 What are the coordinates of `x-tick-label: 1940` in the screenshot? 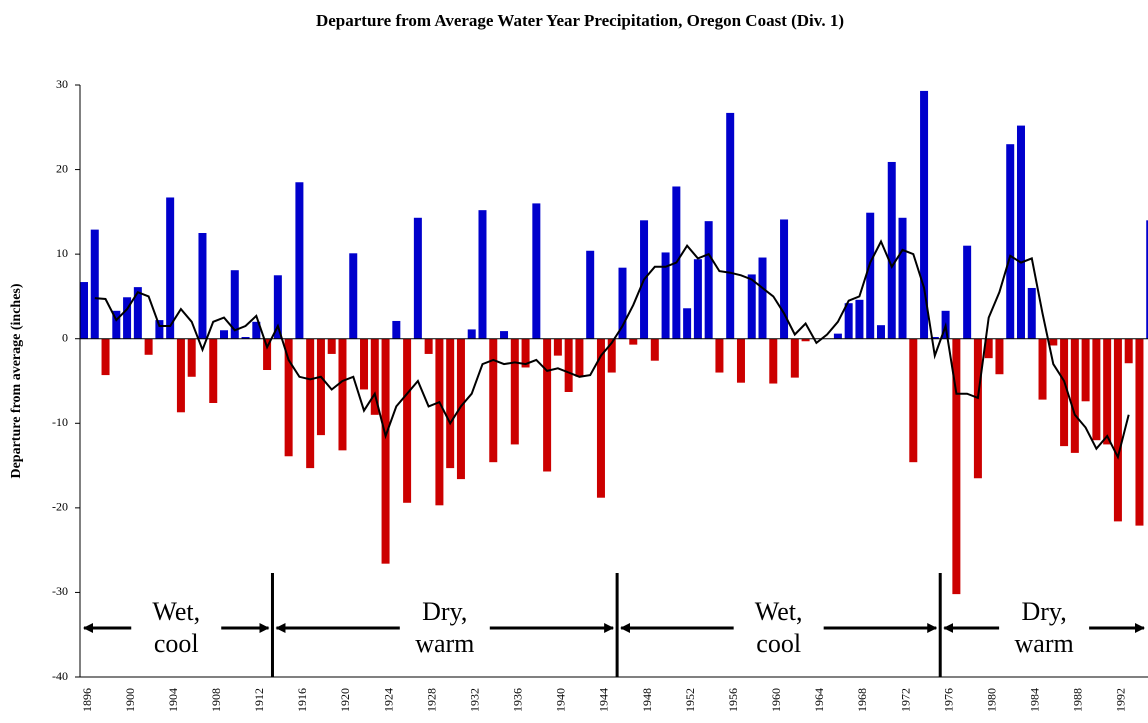 It's located at (561, 700).